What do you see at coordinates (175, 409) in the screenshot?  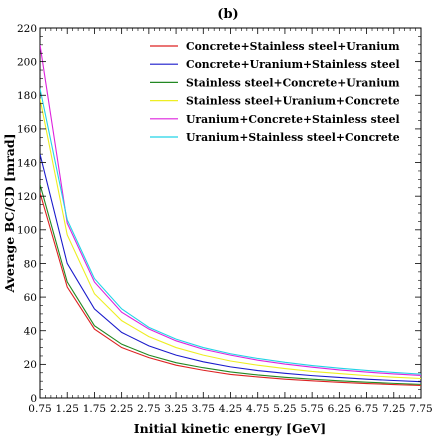 I see `x-tick-label: 3.25` at bounding box center [175, 409].